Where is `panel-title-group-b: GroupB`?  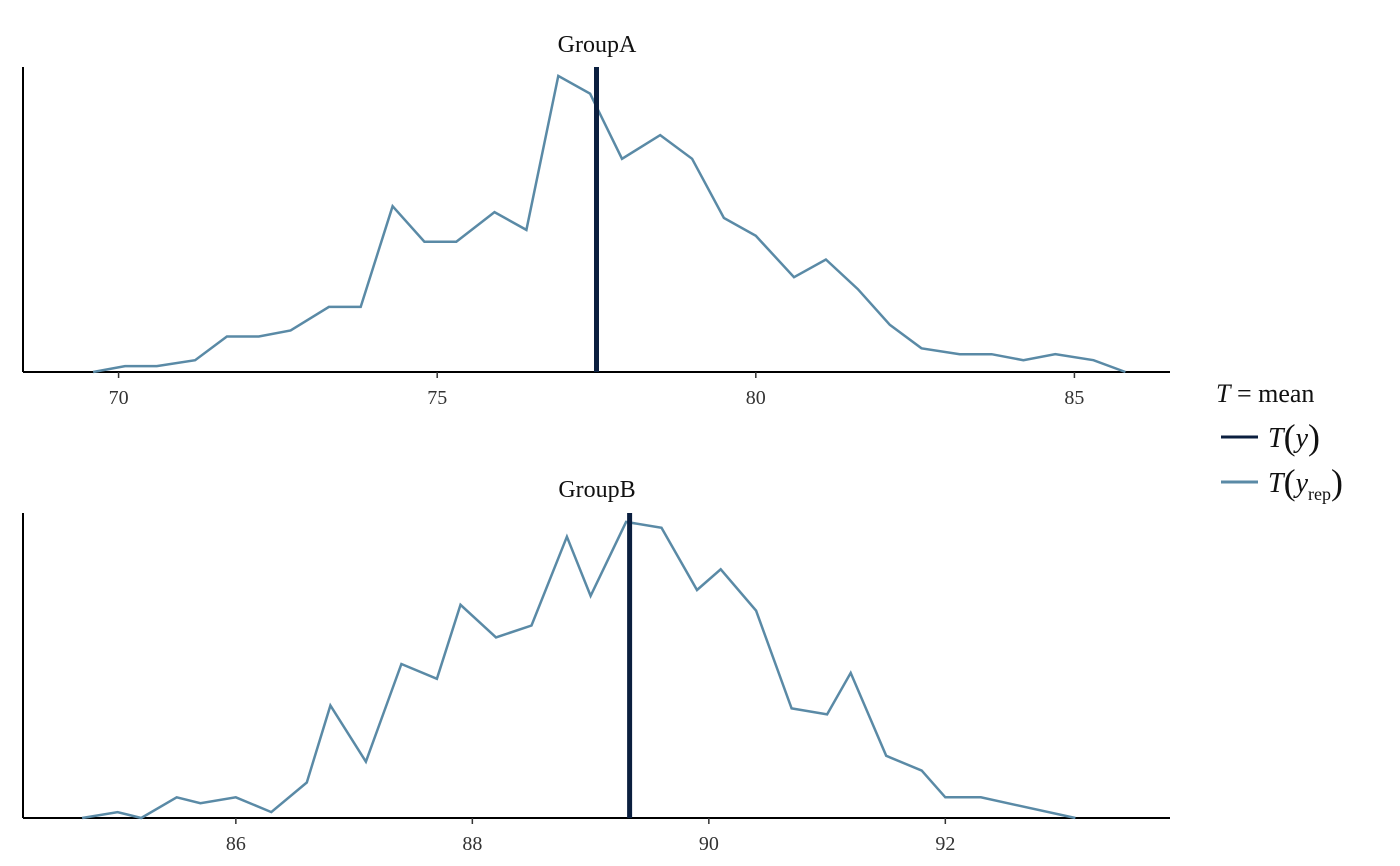
panel-title-group-b: GroupB is located at coordinates (596, 490).